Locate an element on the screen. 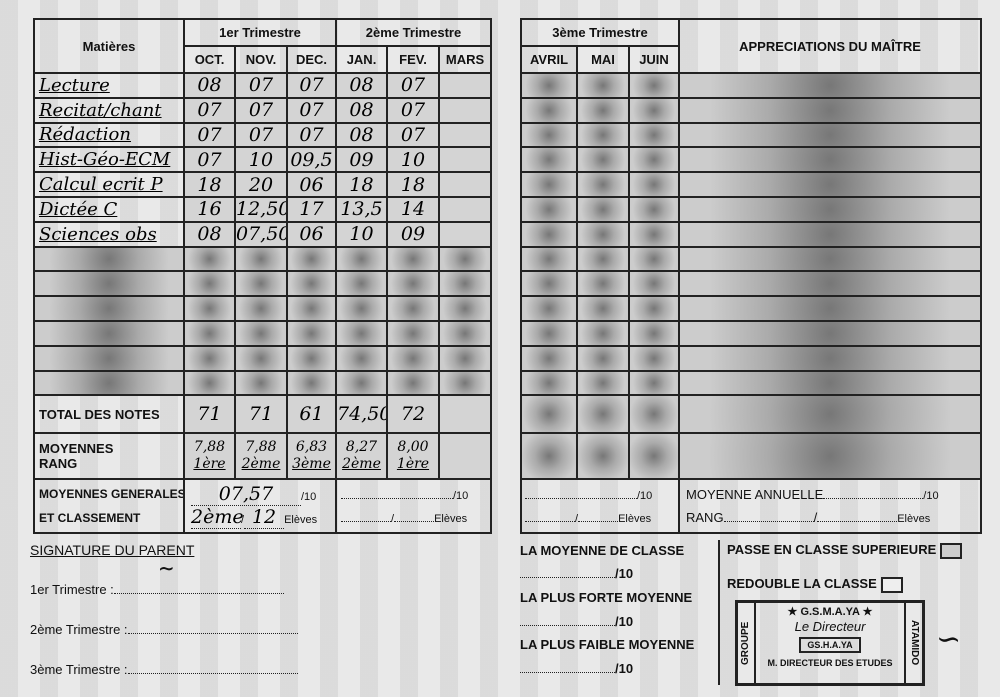 The width and height of the screenshot is (1000, 697). subject-name: Recitat/chant is located at coordinates (109, 110).